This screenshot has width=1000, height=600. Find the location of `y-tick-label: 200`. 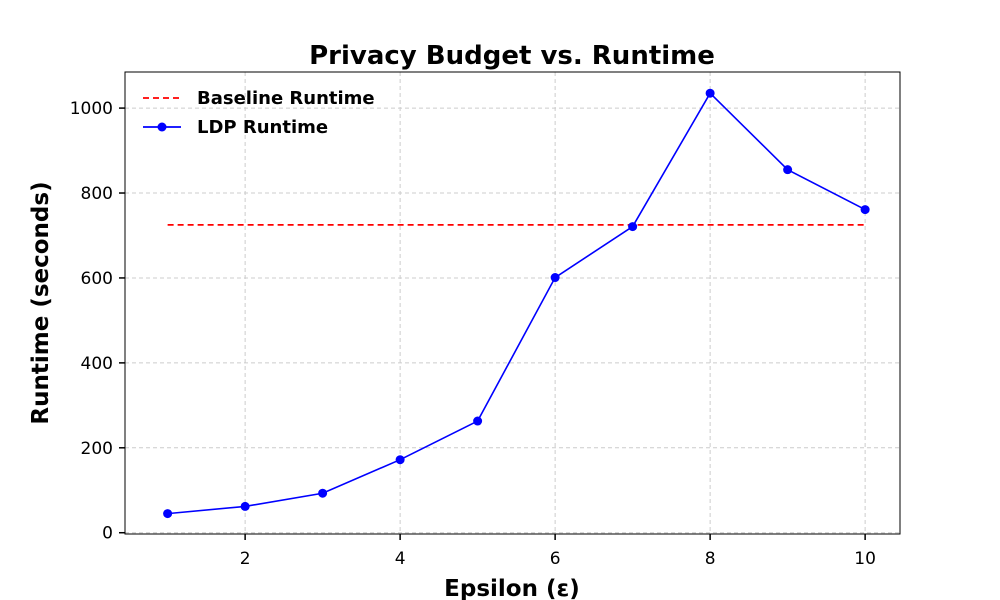

y-tick-label: 200 is located at coordinates (97, 449).